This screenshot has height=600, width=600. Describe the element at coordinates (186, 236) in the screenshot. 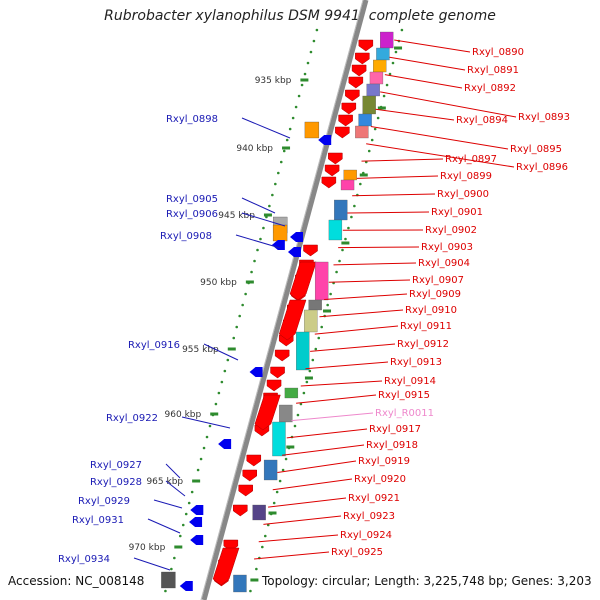

I see `left-gene-label: Rxyl_0908` at that location.